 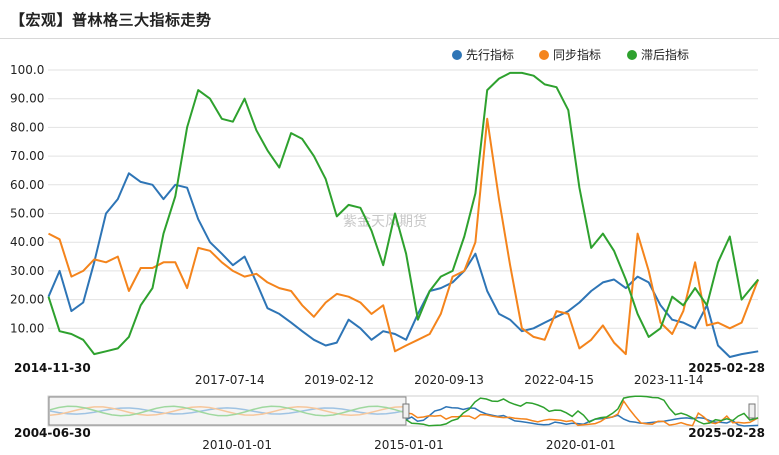 What do you see at coordinates (726, 433) in the screenshot?
I see `navigator-end-label: 2025-02-28` at bounding box center [726, 433].